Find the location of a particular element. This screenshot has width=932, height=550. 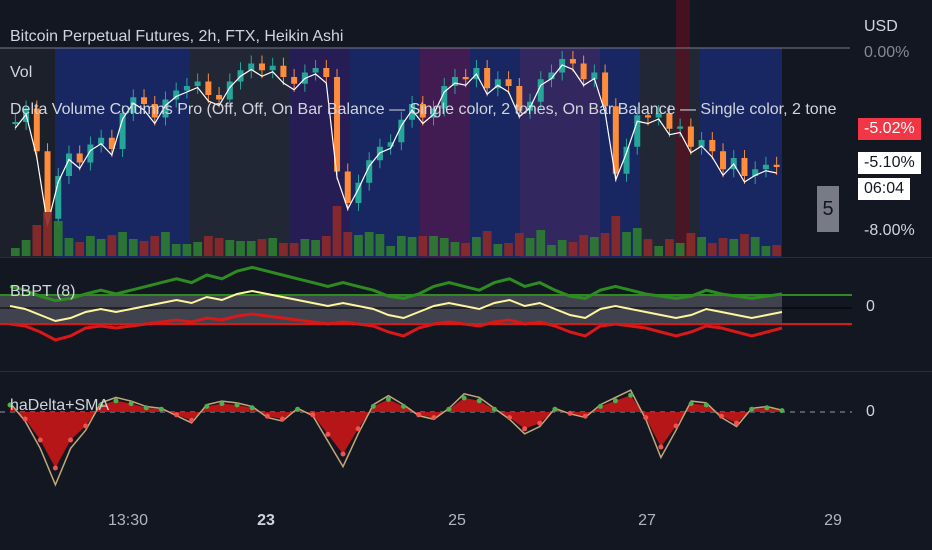

last-change-tag: -5.02% is located at coordinates (889, 129).